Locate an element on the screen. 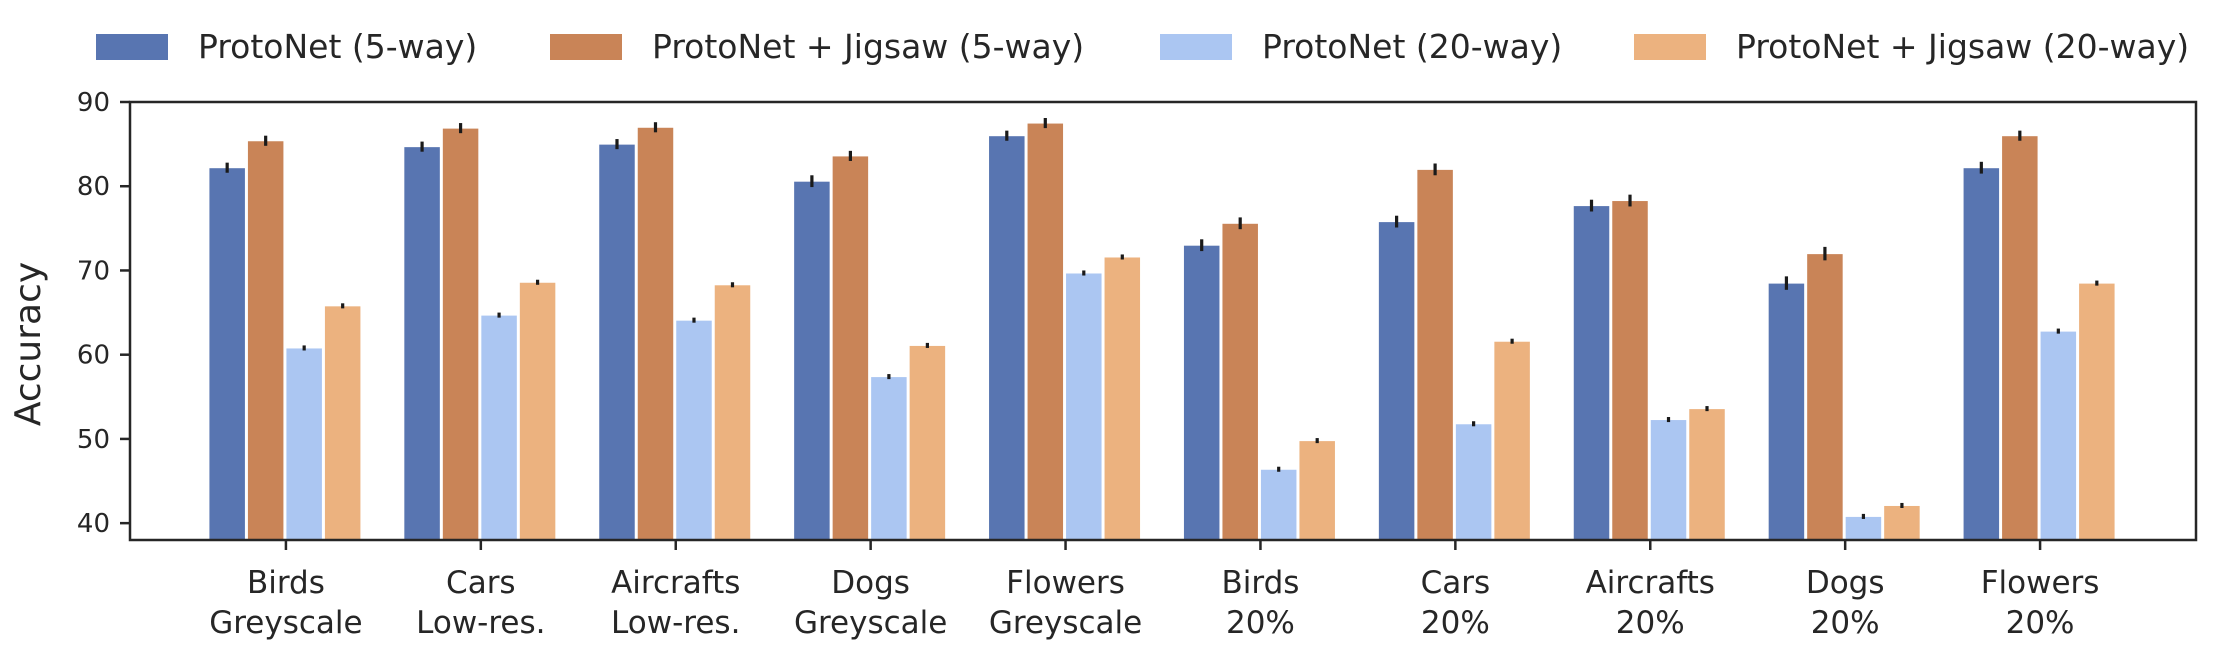  legend-label: ProtoNet + Jigsaw (5-way) is located at coordinates (868, 46).